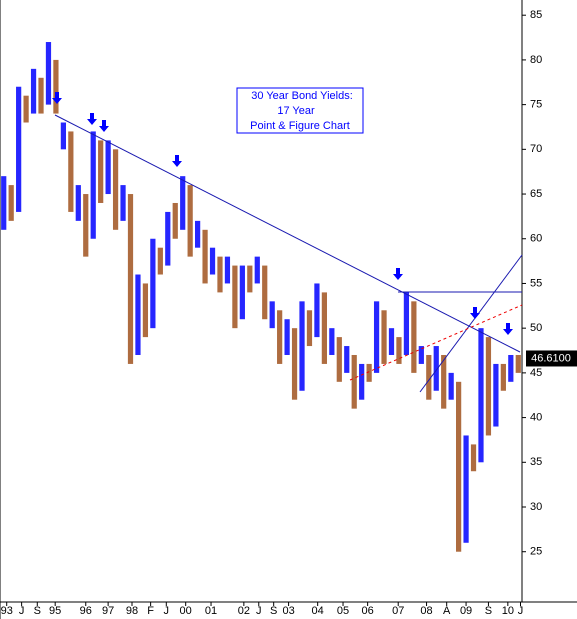  I want to click on last-value-label: 46.6100, so click(551, 358).